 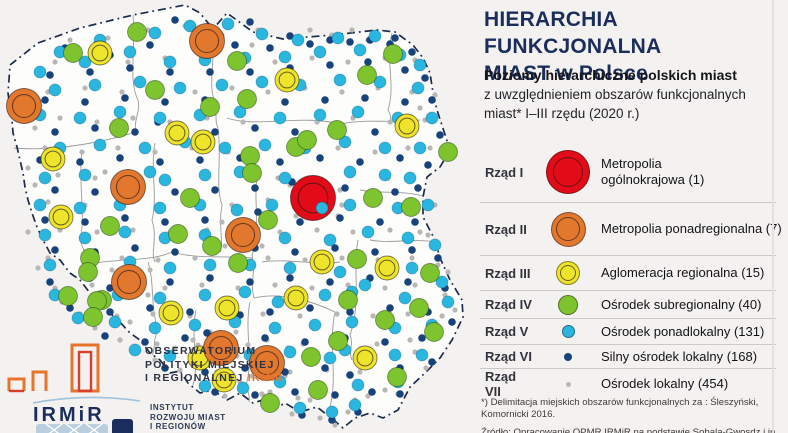 I want to click on legend-symbol-ring, so click(x=568, y=229).